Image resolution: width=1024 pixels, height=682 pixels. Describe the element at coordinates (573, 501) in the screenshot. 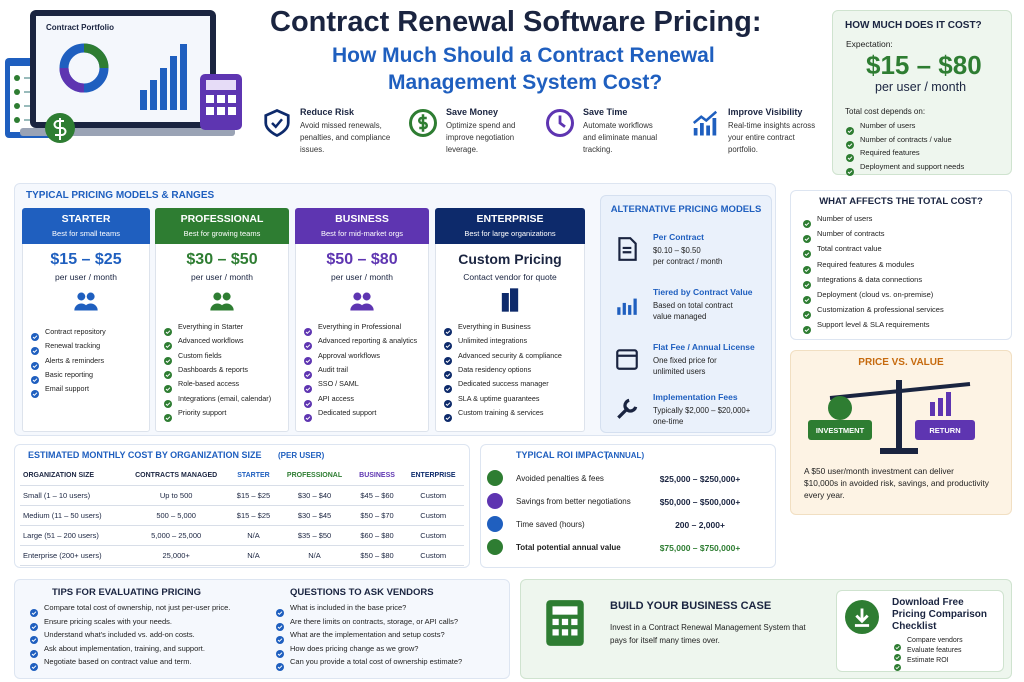

I see `roi-label: Savings from better negotiations` at that location.